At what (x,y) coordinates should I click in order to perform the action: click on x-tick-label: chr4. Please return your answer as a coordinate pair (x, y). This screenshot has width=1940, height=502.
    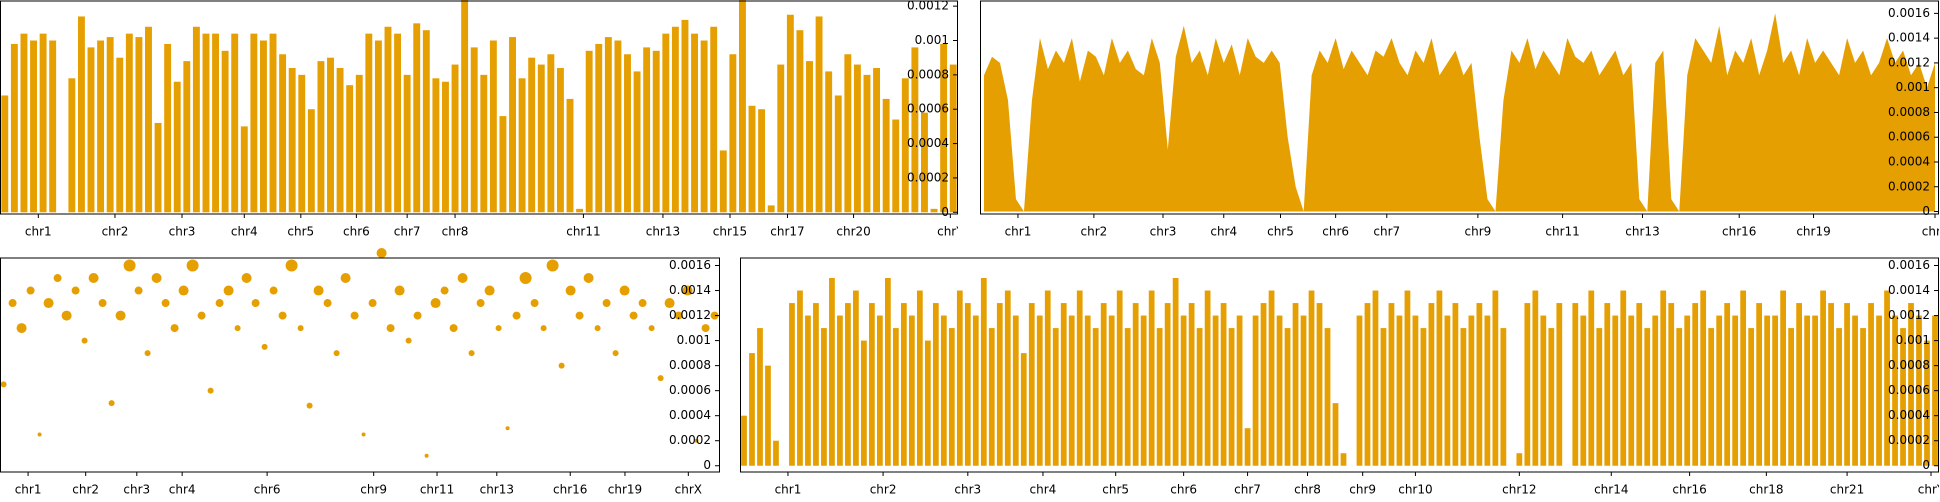
    Looking at the image, I should click on (1043, 490).